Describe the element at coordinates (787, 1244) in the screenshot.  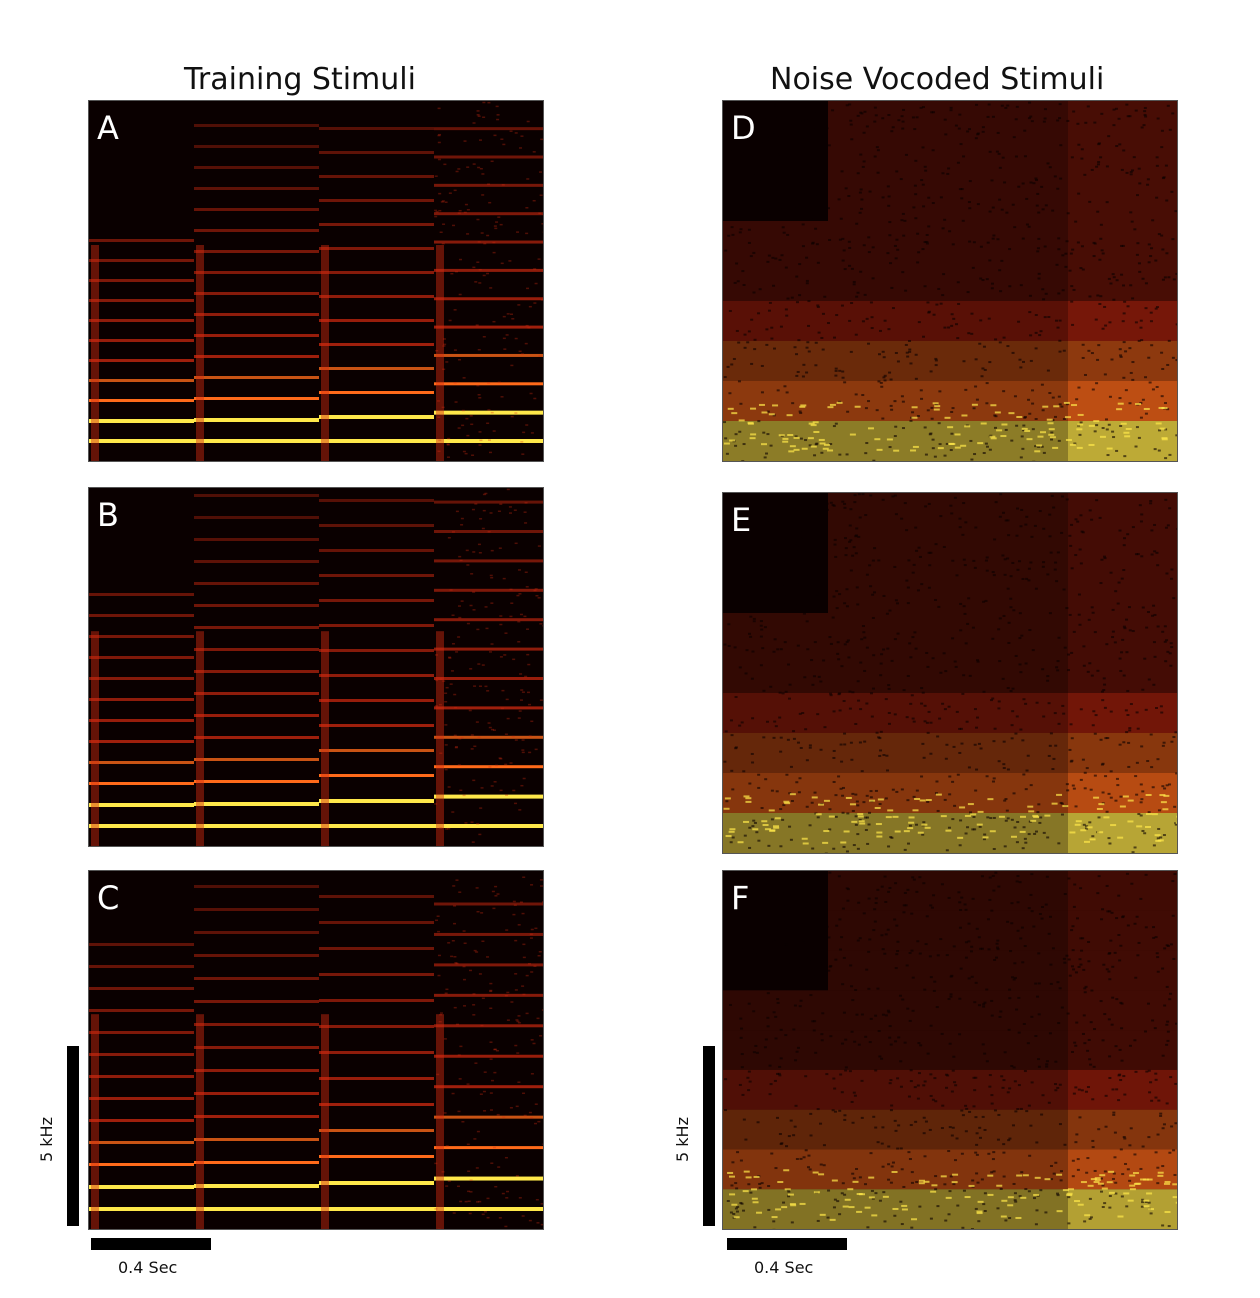
I see `time-scale-bar-right` at that location.